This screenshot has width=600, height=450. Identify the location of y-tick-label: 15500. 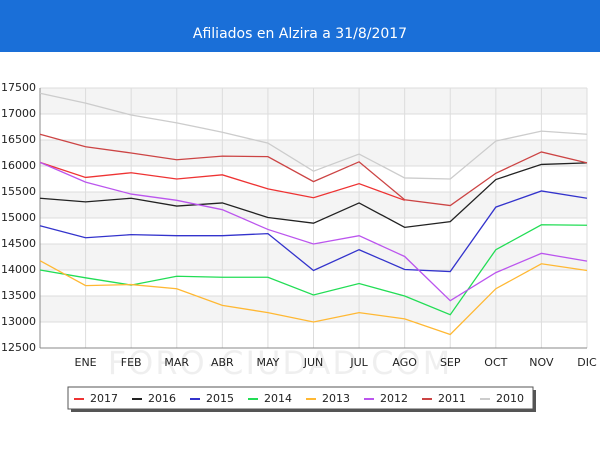
(18, 191).